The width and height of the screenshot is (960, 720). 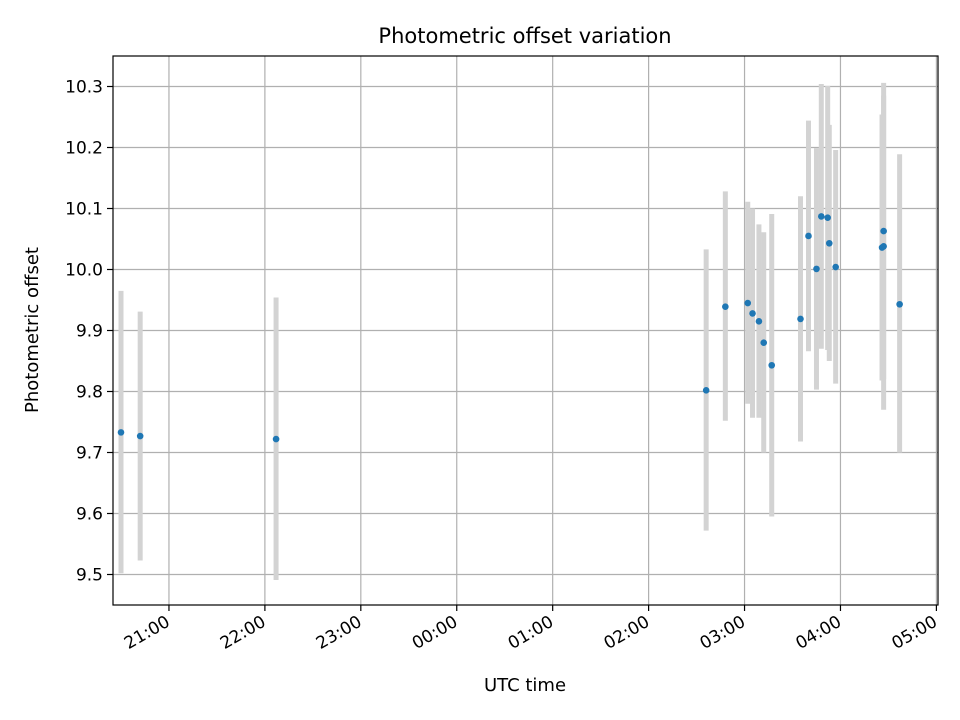 I want to click on y-tick-label: 10.3, so click(x=84, y=88).